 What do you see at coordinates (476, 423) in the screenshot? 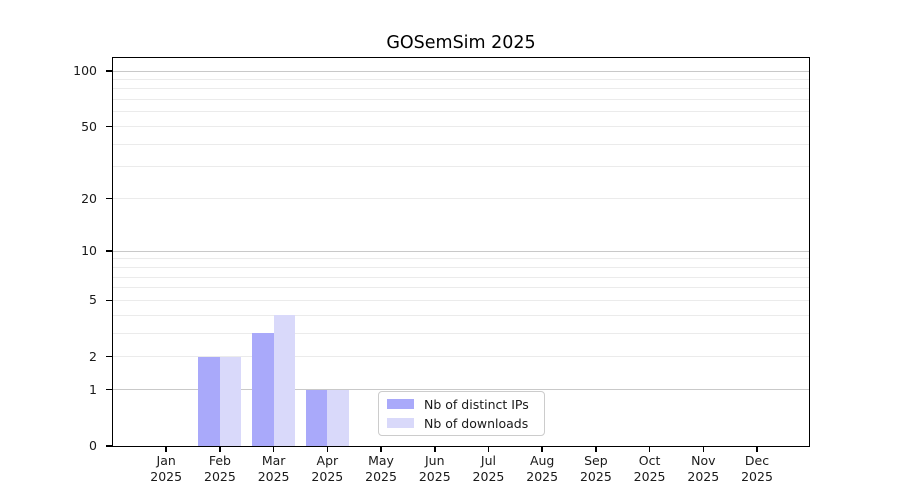
I see `legend-label-downloads: Nb of downloads` at bounding box center [476, 423].